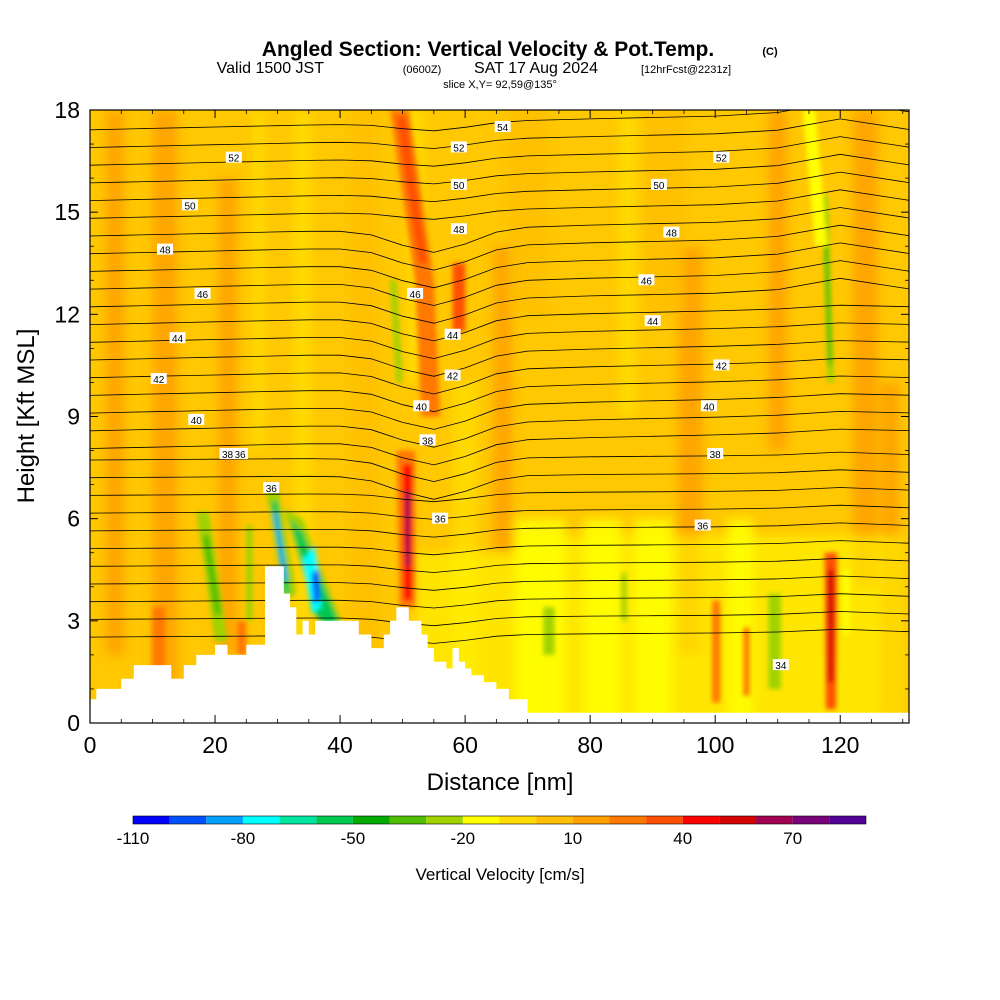 The height and width of the screenshot is (1000, 1000). I want to click on slice-info: slice X,Y= 92,59@135°, so click(500, 85).